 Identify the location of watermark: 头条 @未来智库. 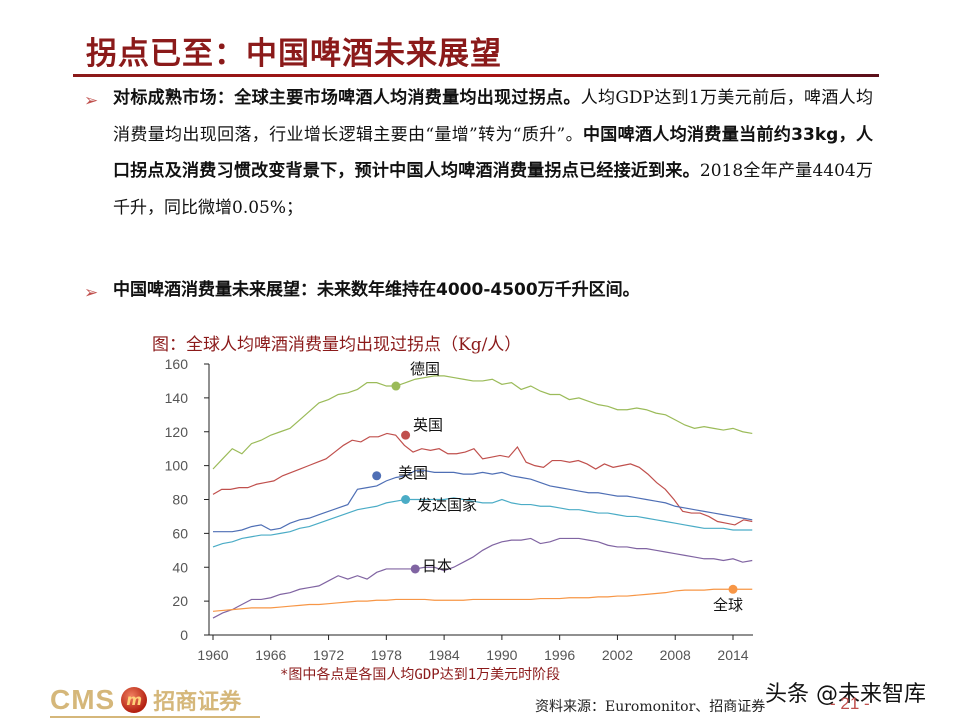
(845, 694).